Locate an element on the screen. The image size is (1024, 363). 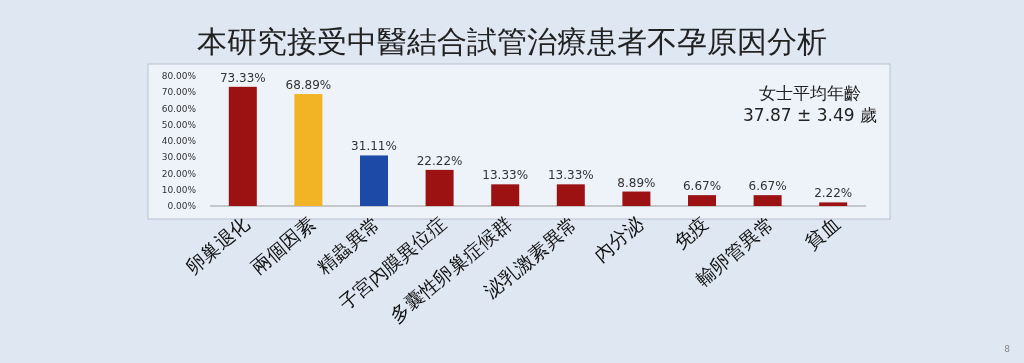
data-label: 31.11% is located at coordinates (374, 146).